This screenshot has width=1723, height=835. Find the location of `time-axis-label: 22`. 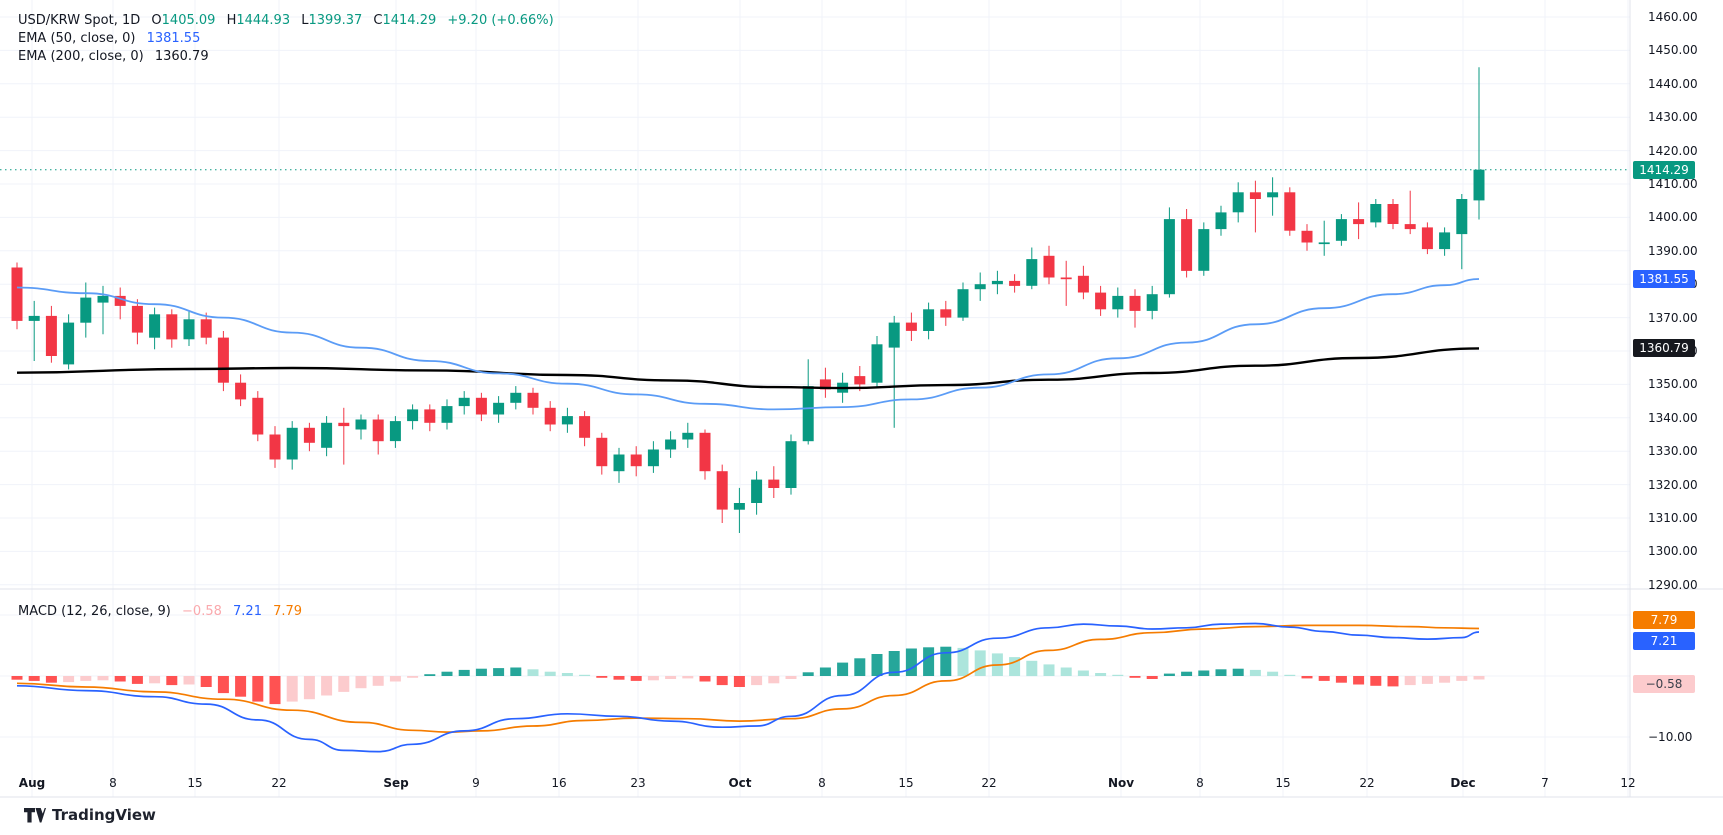

time-axis-label: 22 is located at coordinates (1367, 783).